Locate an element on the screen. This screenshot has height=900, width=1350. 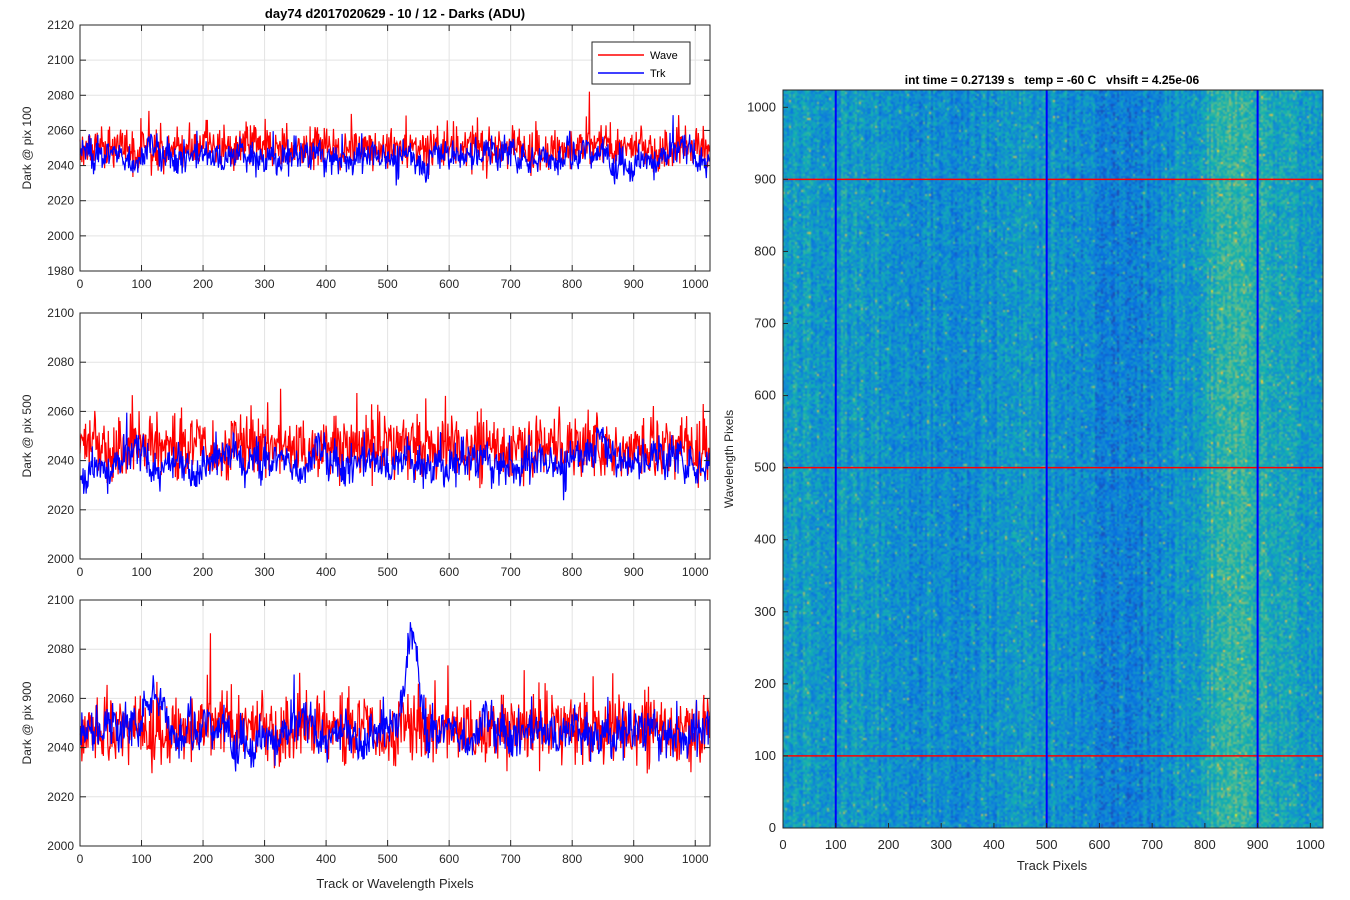
y-tick-label: 0 is located at coordinates (772, 827).